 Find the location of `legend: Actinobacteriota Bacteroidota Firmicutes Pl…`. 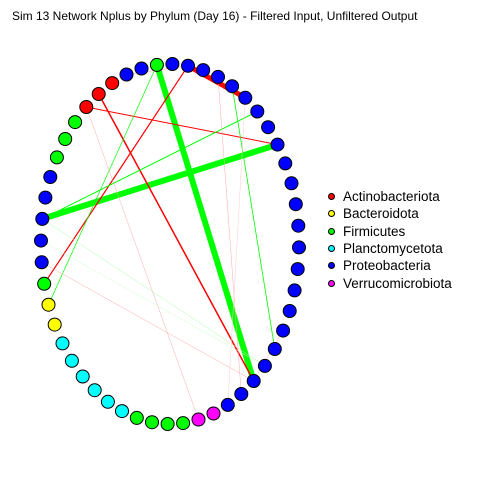

legend: Actinobacteriota Bacteroidota Firmicutes Pl… is located at coordinates (390, 240).